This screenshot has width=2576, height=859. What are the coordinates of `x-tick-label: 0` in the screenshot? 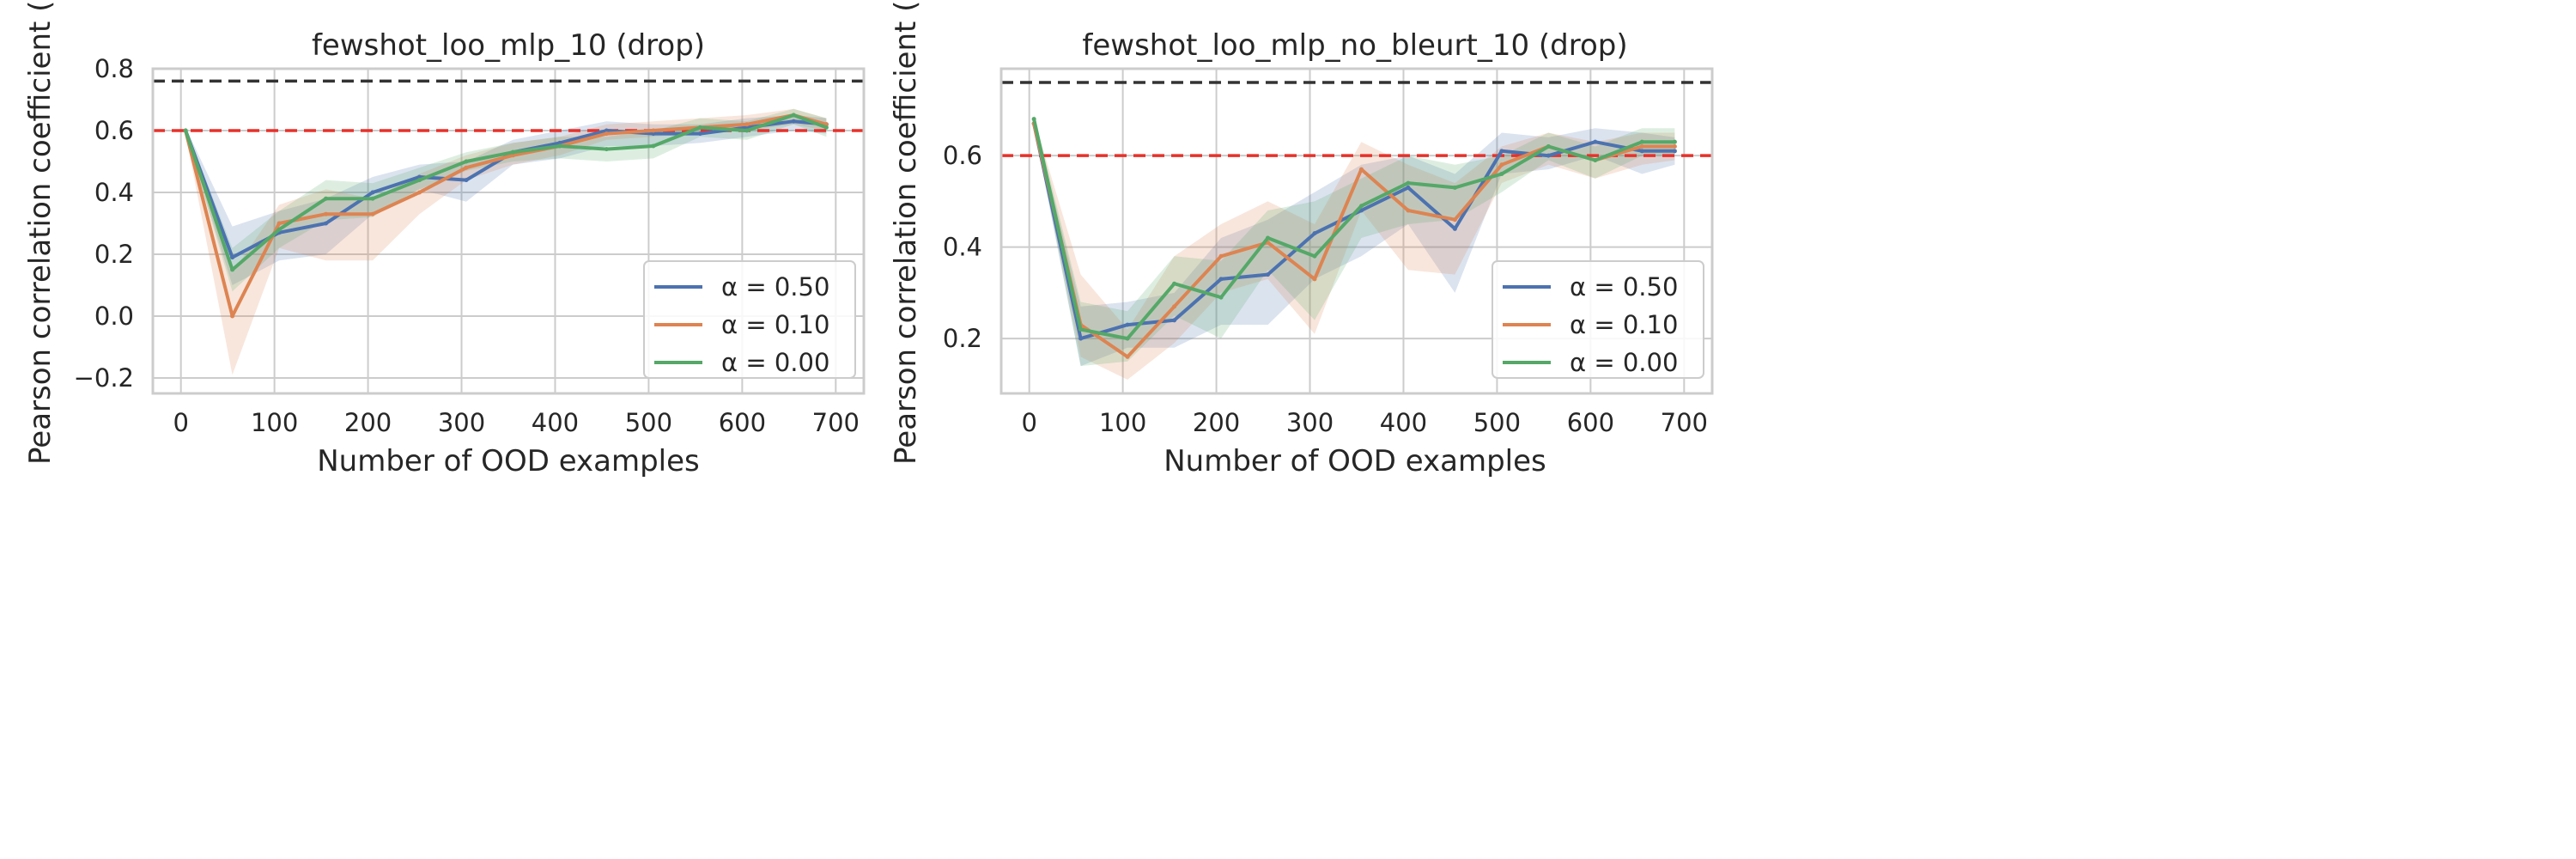 It's located at (180, 422).